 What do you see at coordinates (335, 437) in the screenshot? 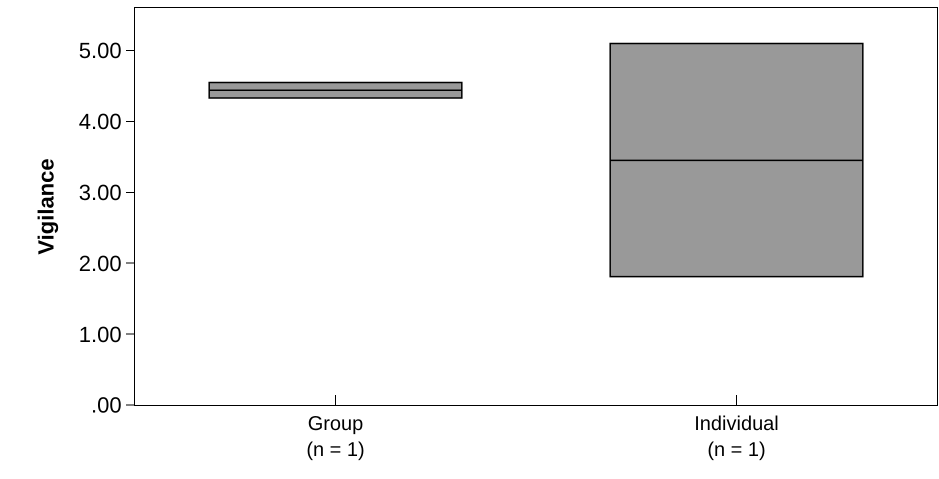
I see `x-tick-label: Group (n = 1)` at bounding box center [335, 437].